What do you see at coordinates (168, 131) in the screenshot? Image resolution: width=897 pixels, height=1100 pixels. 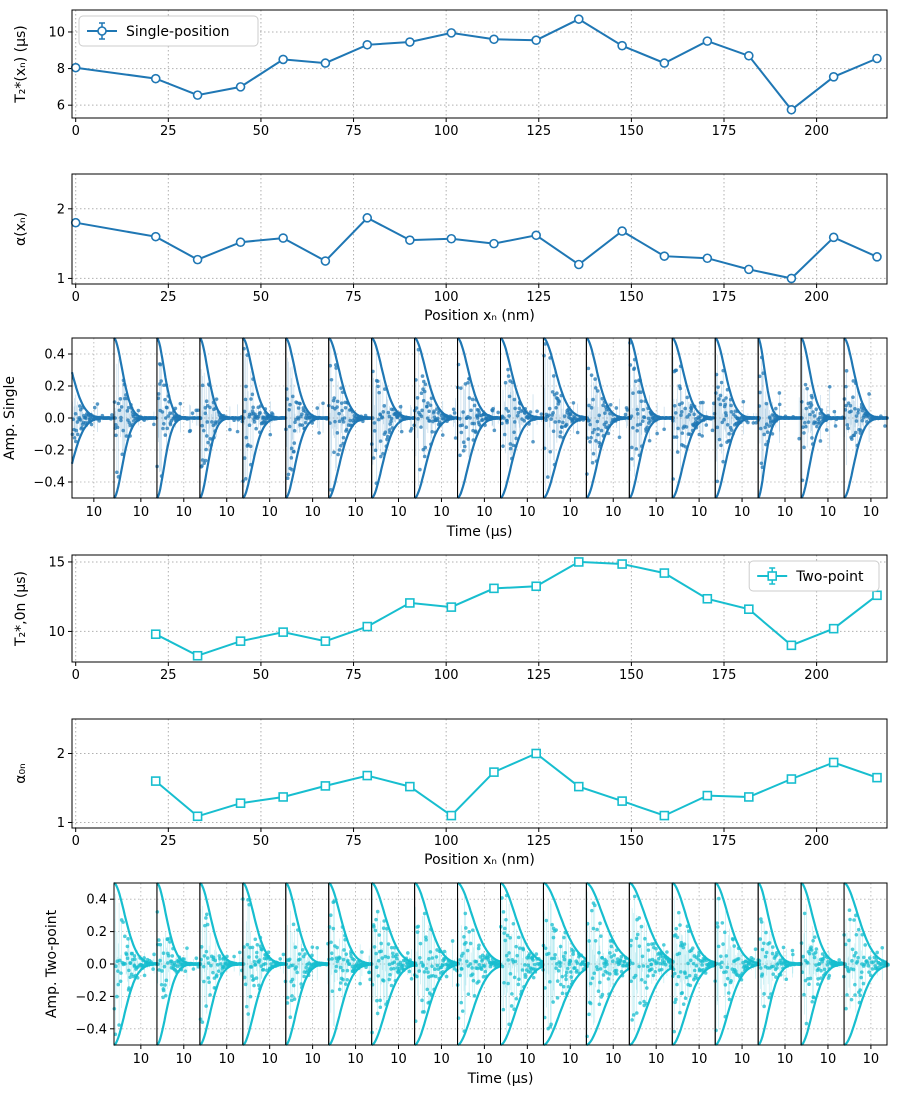 I see `x-tick-label: 25` at bounding box center [168, 131].